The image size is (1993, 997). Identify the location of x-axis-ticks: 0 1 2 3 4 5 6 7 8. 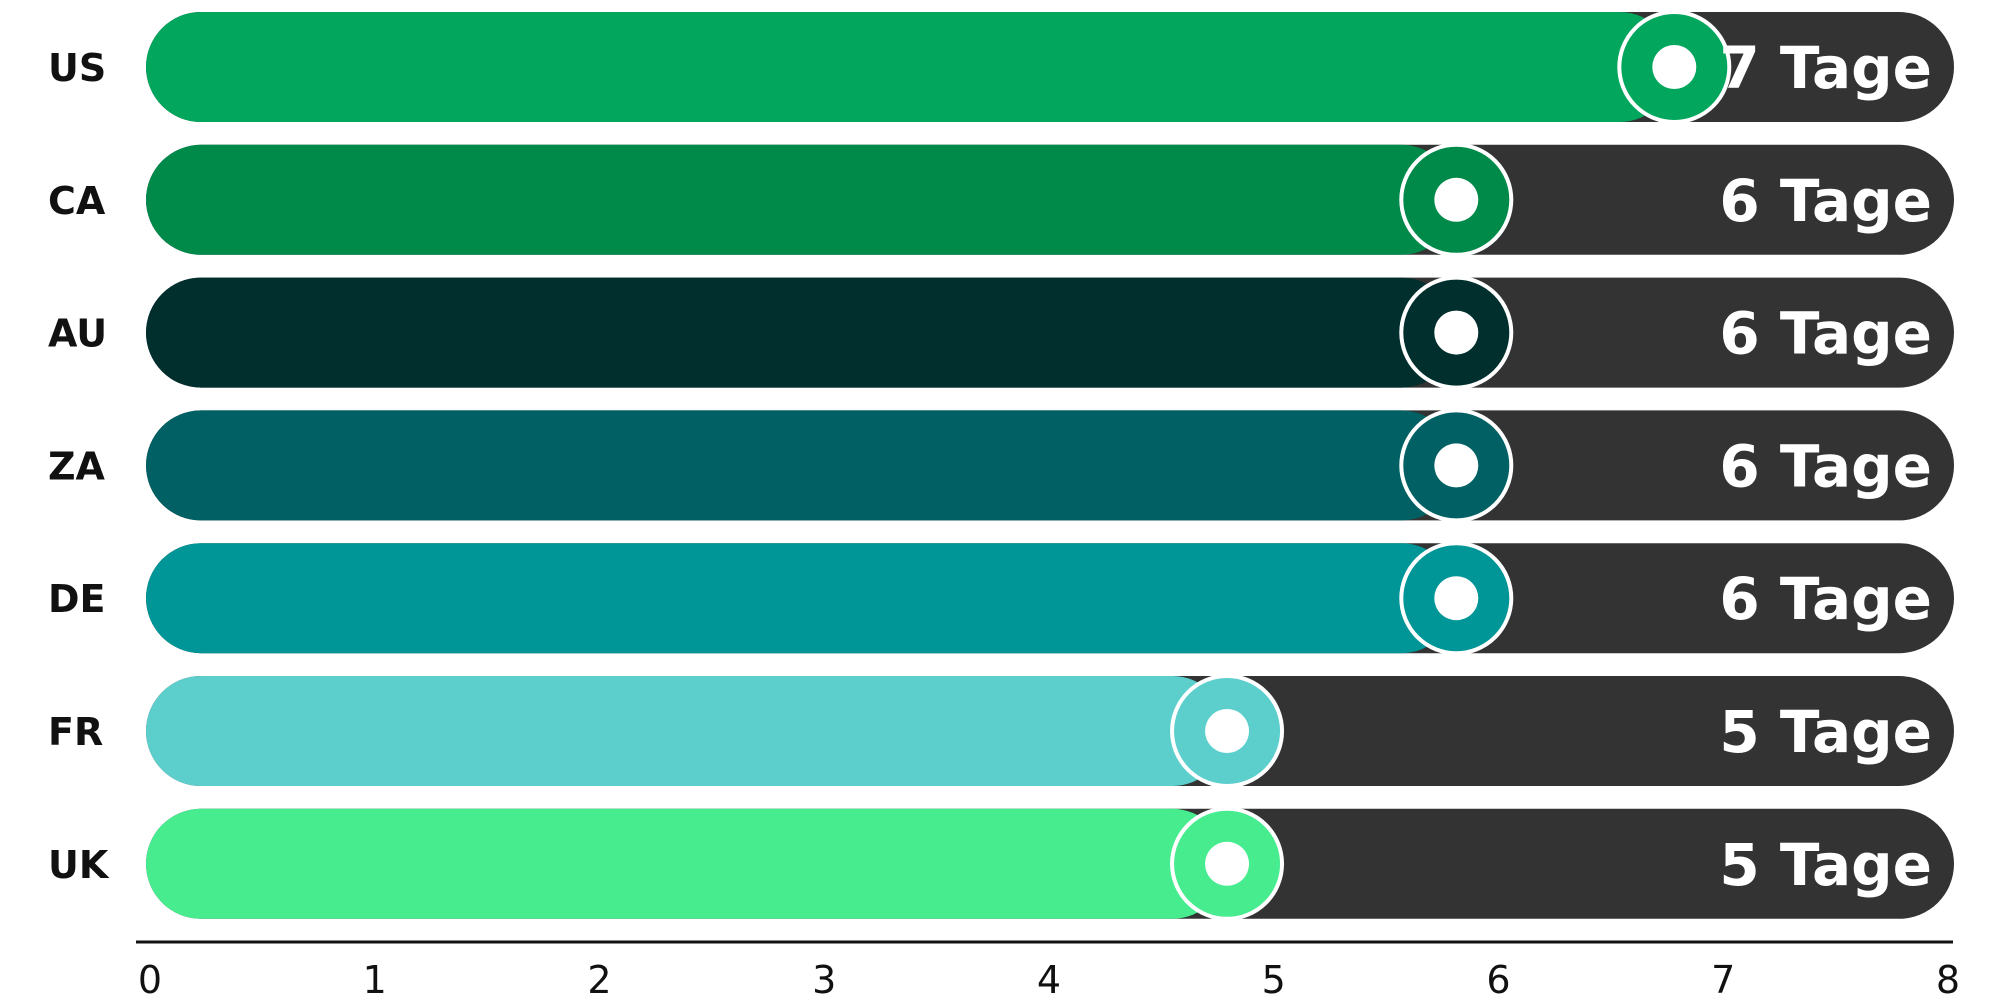
(1049, 977).